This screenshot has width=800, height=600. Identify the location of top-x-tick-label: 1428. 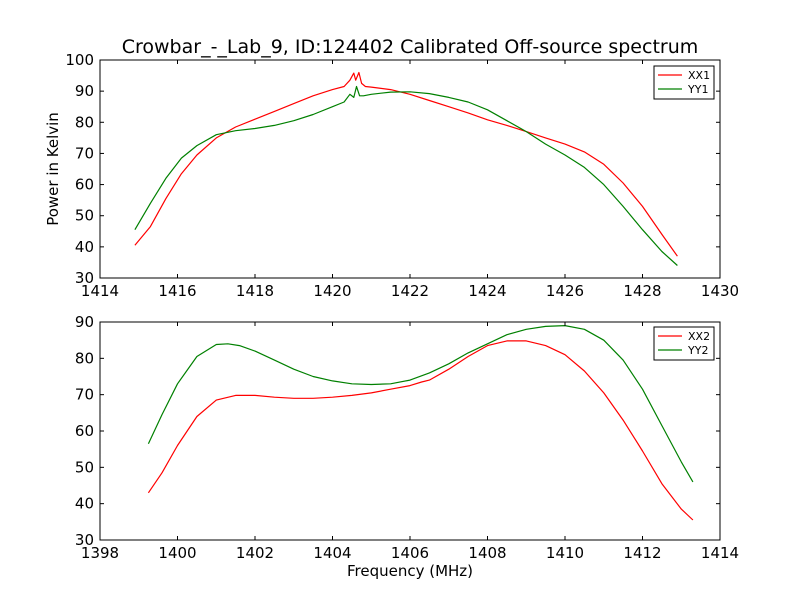
(642, 291).